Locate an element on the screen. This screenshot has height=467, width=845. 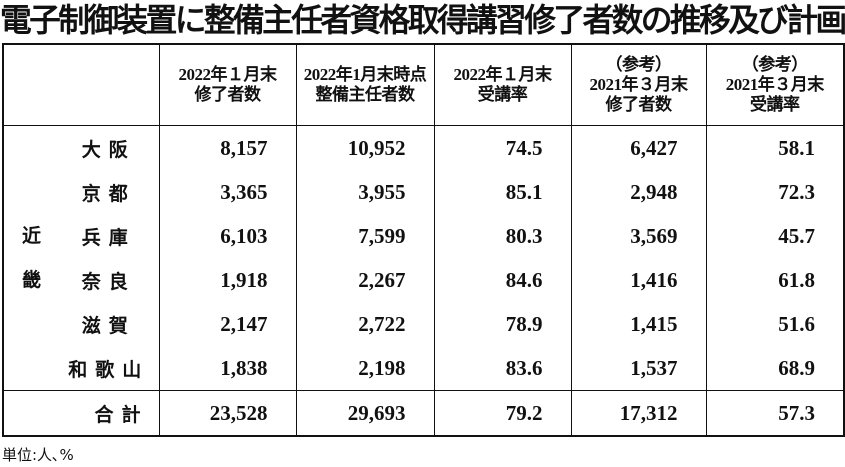
column-header: （参考） 2021年３月末 修了者数 is located at coordinates (638, 84).